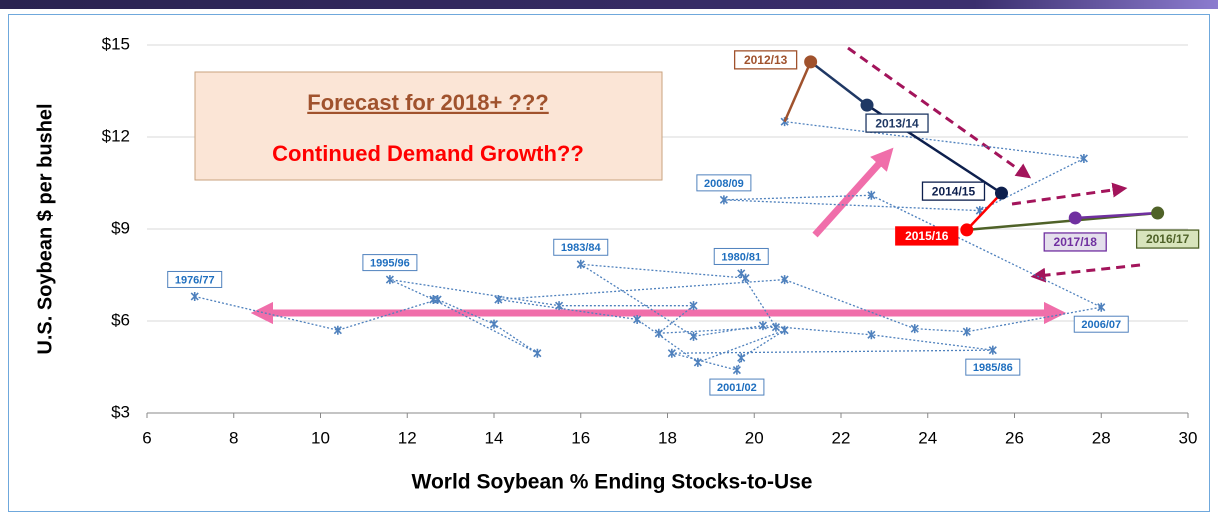  Describe the element at coordinates (116, 43) in the screenshot. I see `y-tick-label: $15` at that location.